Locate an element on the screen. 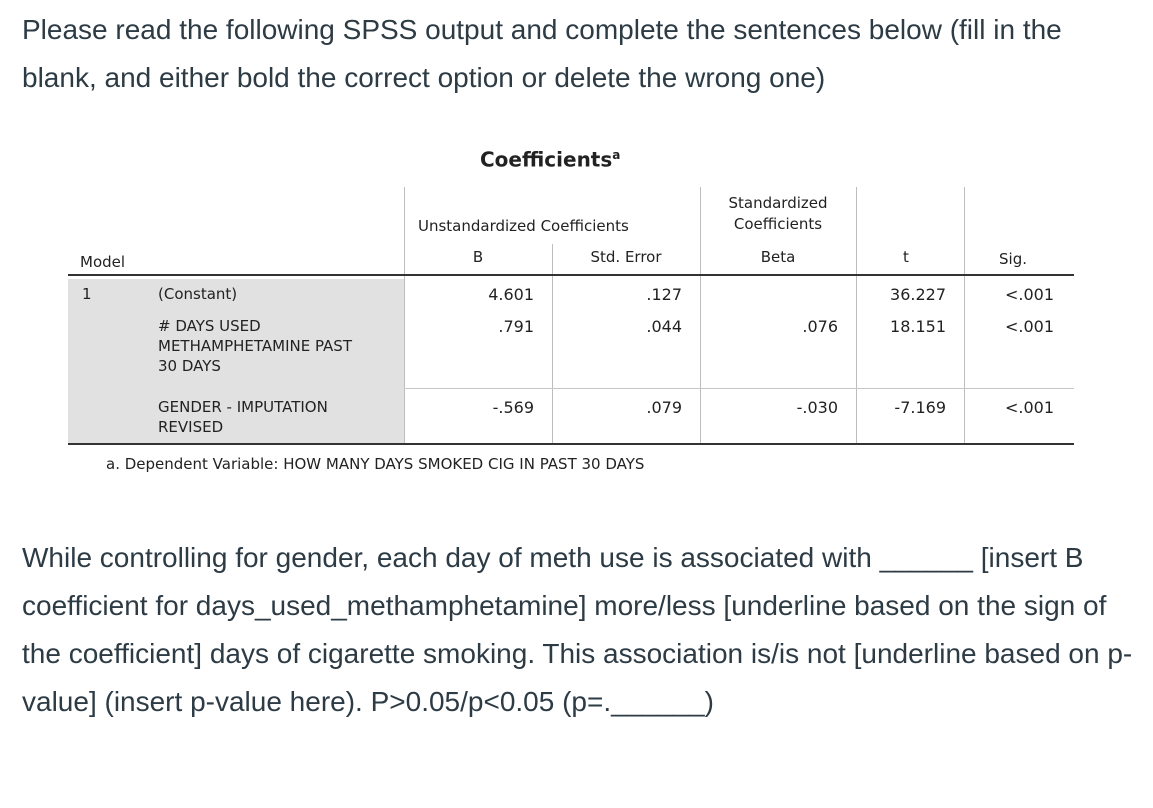 Image resolution: width=1153 pixels, height=808 pixels. cell-beta: -.030 is located at coordinates (817, 407).